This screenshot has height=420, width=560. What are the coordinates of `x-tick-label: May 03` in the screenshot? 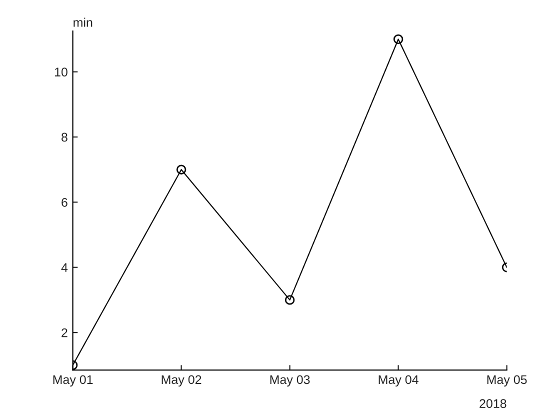 It's located at (290, 381).